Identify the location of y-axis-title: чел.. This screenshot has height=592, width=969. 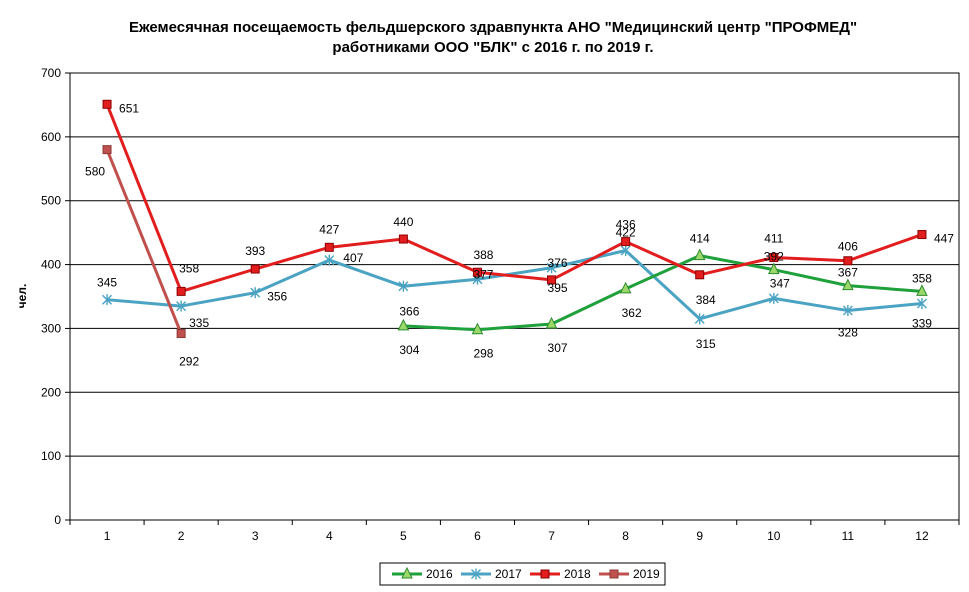
(22, 296).